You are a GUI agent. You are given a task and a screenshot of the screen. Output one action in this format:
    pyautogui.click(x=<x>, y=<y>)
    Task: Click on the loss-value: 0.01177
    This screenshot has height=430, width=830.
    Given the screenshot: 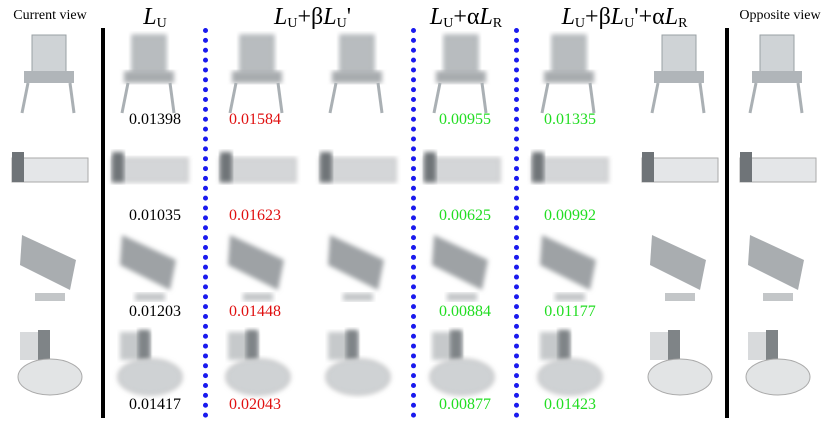 What is the action you would take?
    pyautogui.click(x=570, y=311)
    